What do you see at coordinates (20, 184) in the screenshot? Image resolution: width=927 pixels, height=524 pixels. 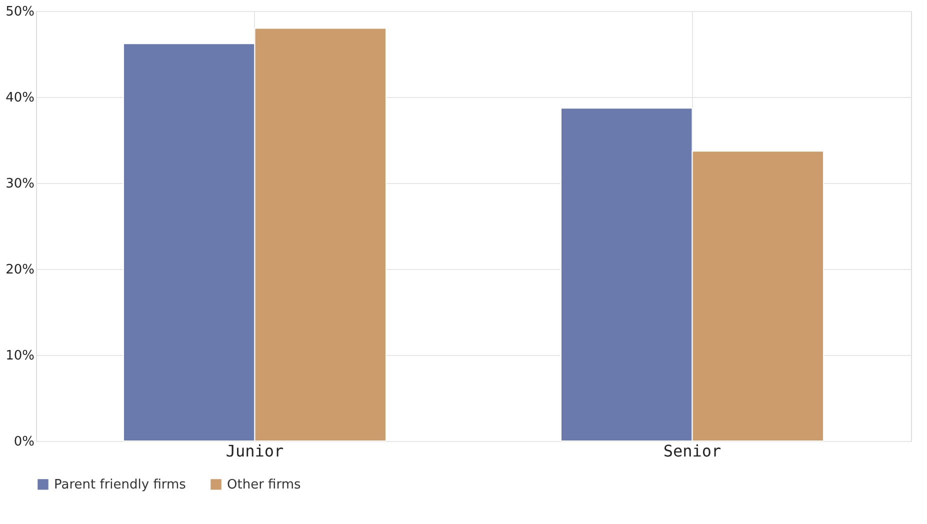 I see `y-tick-label: 30%` at bounding box center [20, 184].